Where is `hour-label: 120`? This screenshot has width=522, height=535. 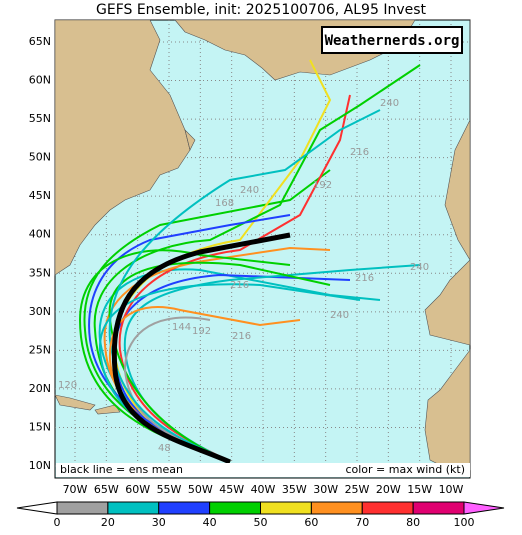 hour-label: 120 is located at coordinates (67, 385).